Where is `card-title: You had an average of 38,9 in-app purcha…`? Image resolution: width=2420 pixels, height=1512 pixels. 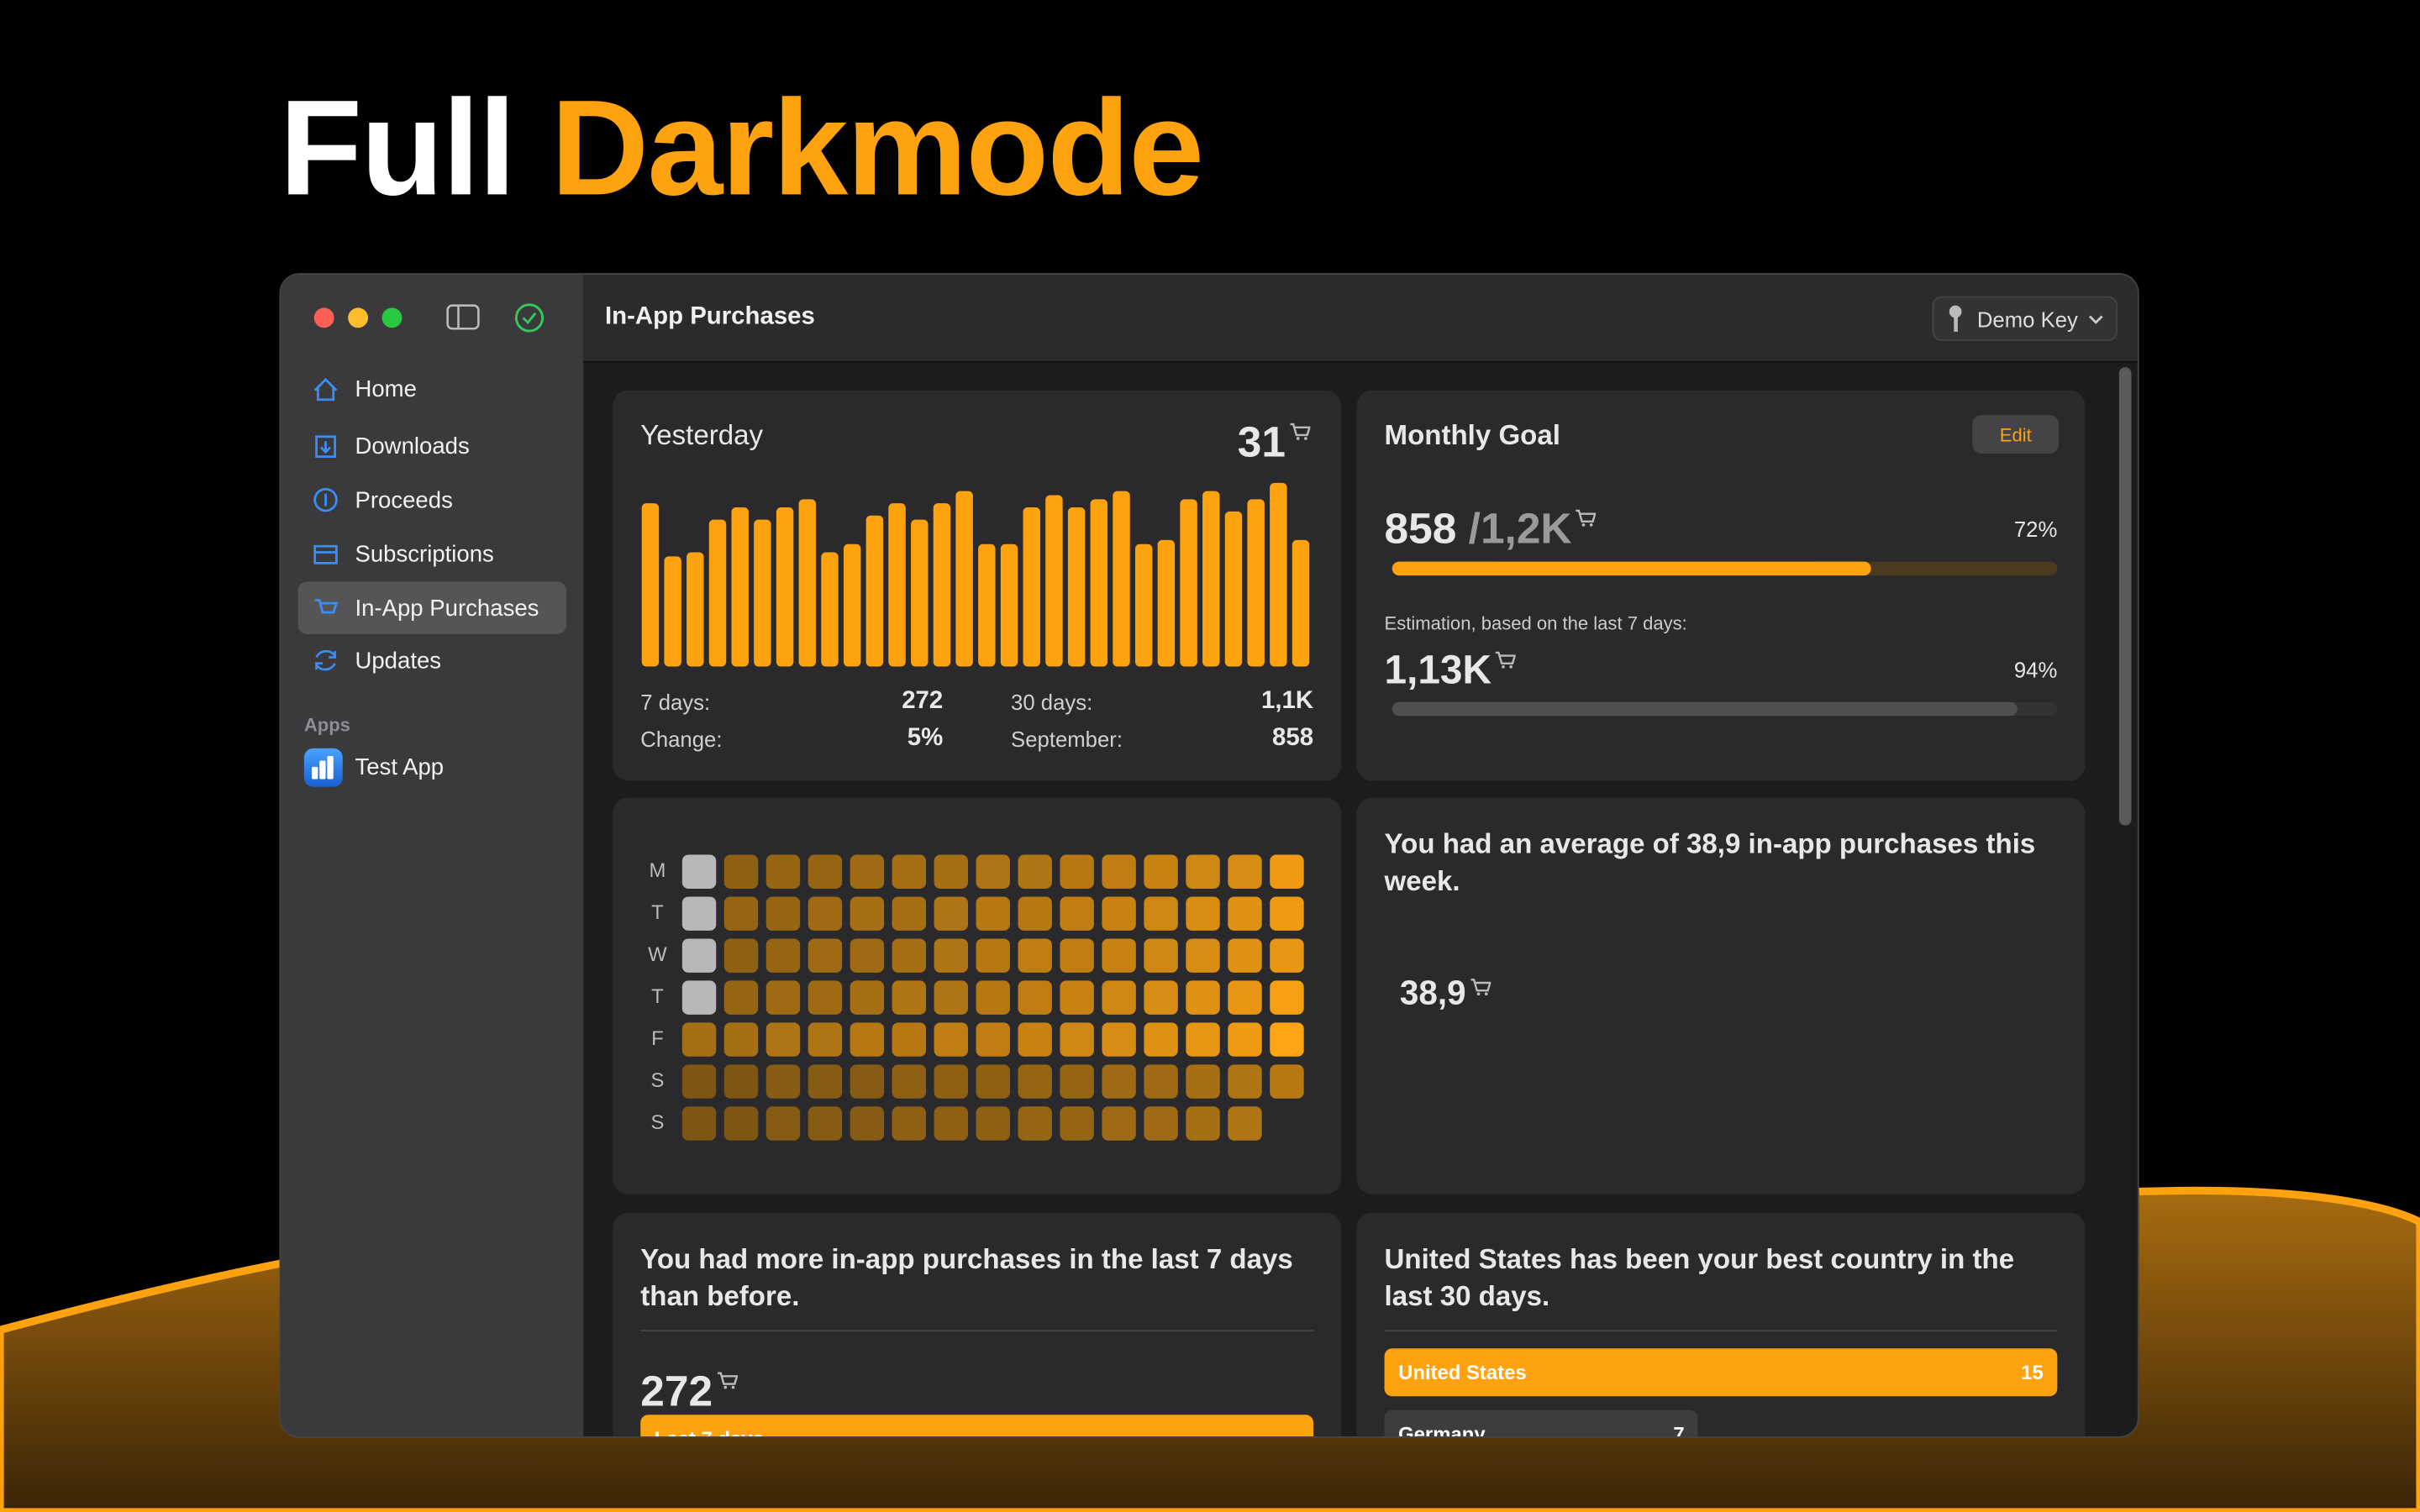
card-title: You had an average of 38,9 in-app purcha… is located at coordinates (1710, 862).